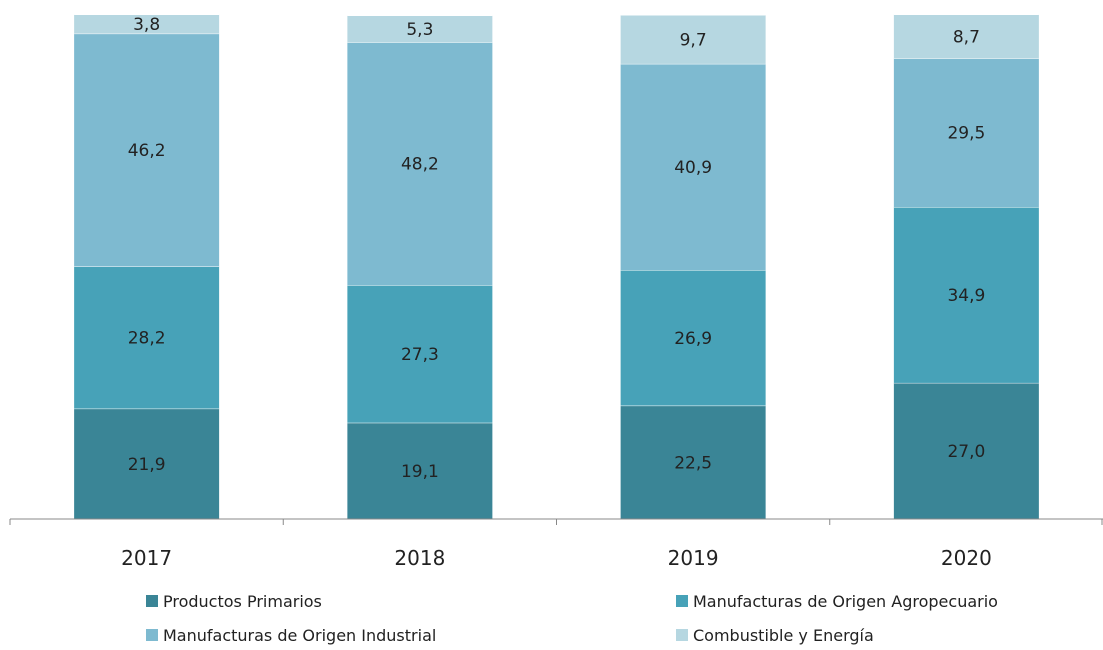 The width and height of the screenshot is (1103, 650). I want to click on data-label: 22,5, so click(693, 463).